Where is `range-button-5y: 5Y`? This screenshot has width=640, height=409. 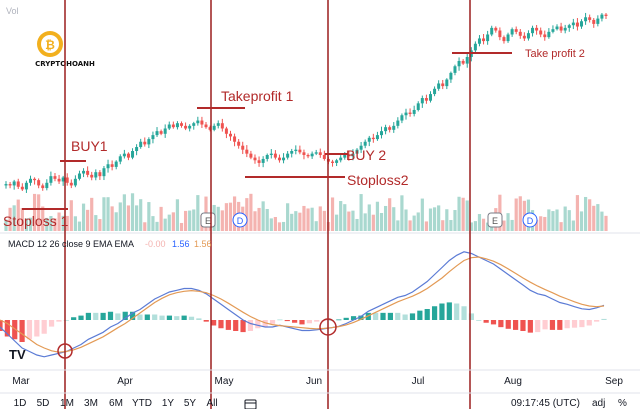 range-button-5y: 5Y is located at coordinates (190, 403).